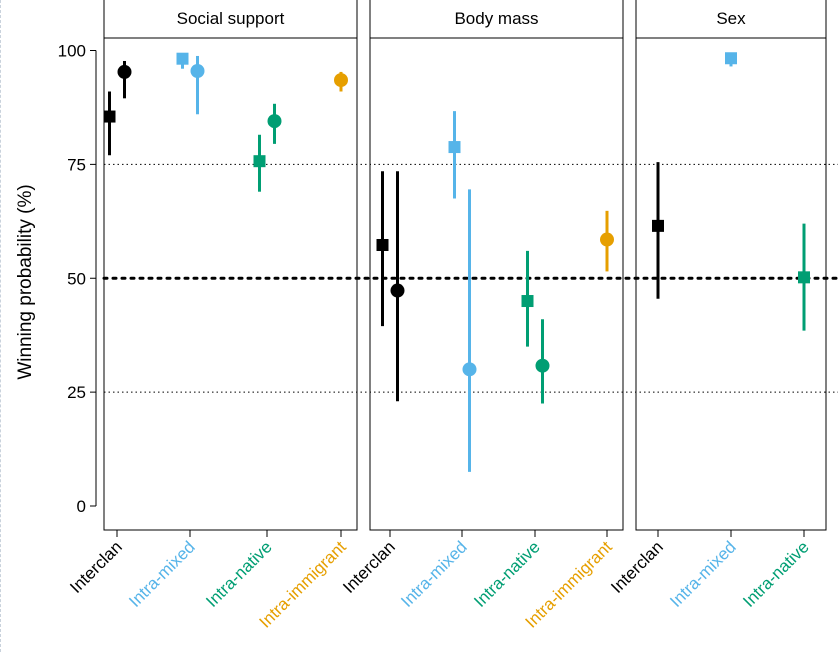 This screenshot has height=652, width=838. What do you see at coordinates (231, 18) in the screenshot?
I see `panel-title: Social support` at bounding box center [231, 18].